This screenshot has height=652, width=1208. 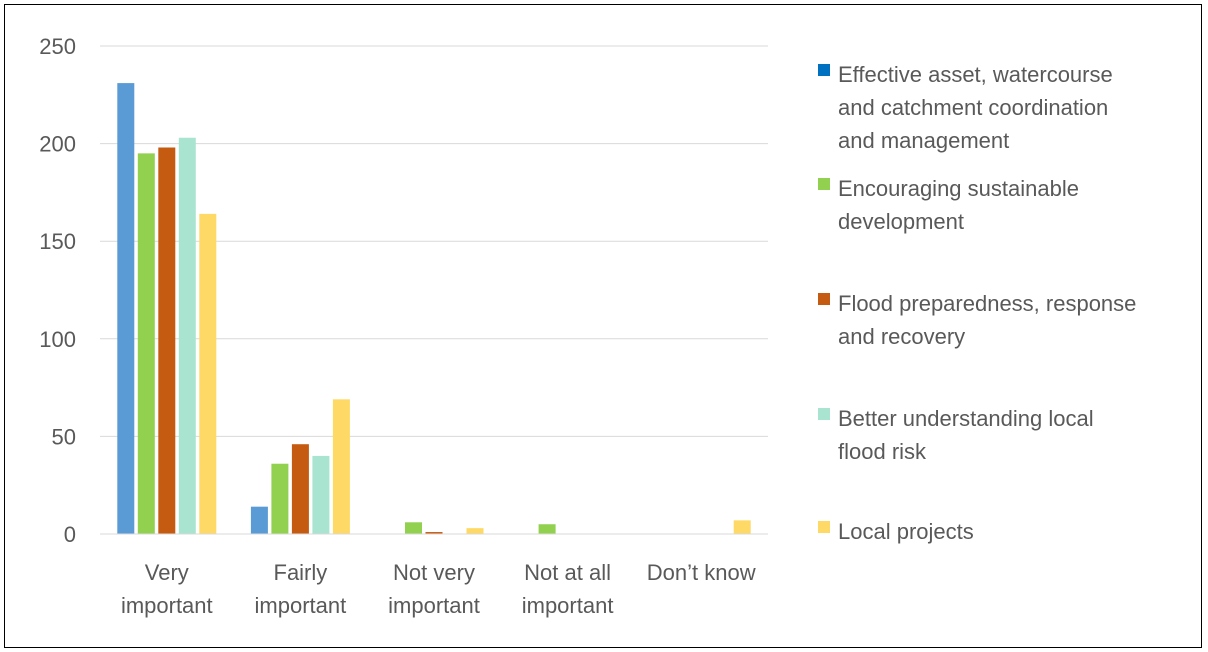 I want to click on y-tick-label: 0, so click(x=70, y=534).